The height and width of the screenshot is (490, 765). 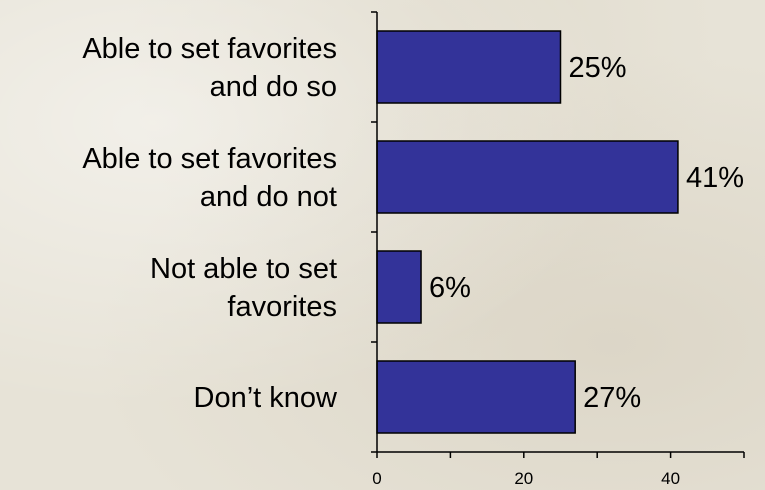 What do you see at coordinates (209, 68) in the screenshot?
I see `category-label-1: Able to set favorites and do so` at bounding box center [209, 68].